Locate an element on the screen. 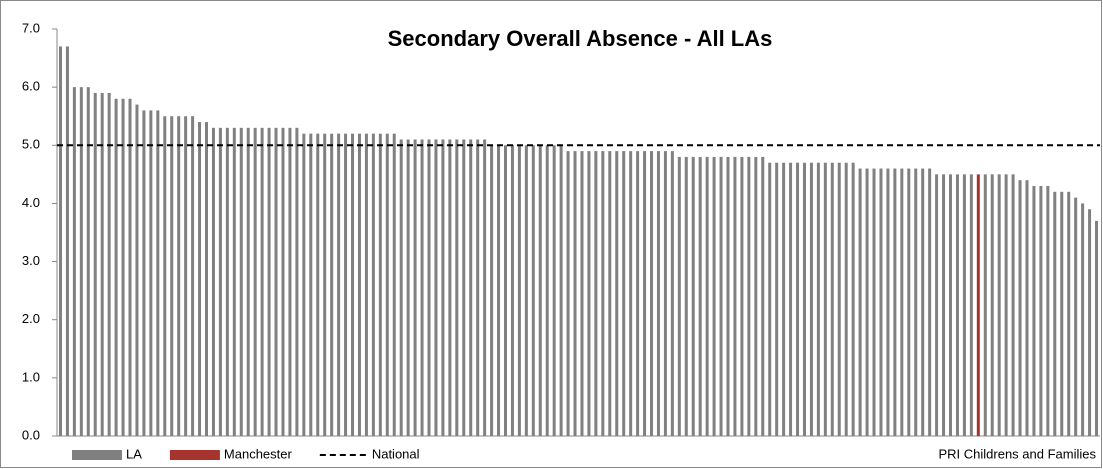  chart-title: Secondary Overall Absence - All LAs is located at coordinates (580, 38).